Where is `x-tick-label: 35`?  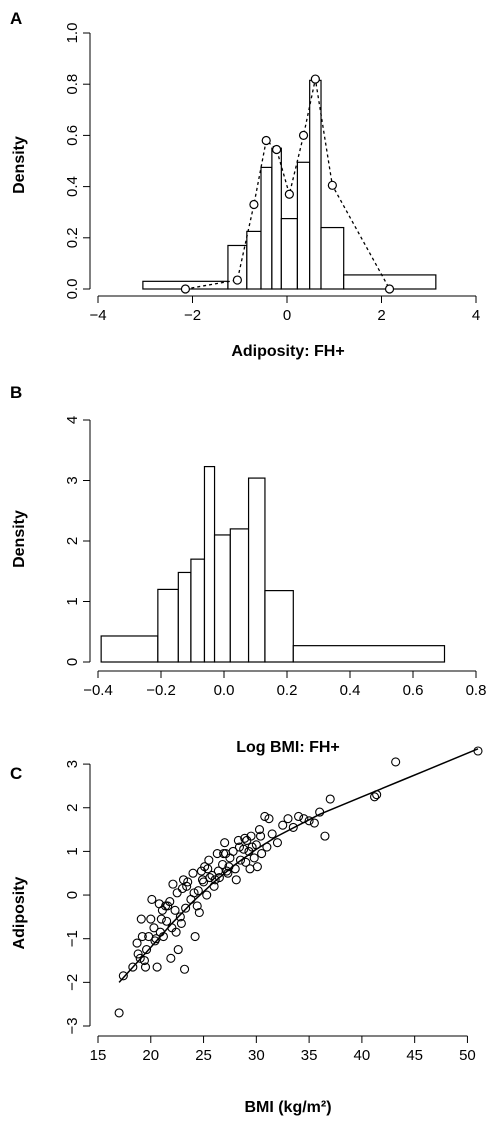 x-tick-label: 35 is located at coordinates (309, 1055).